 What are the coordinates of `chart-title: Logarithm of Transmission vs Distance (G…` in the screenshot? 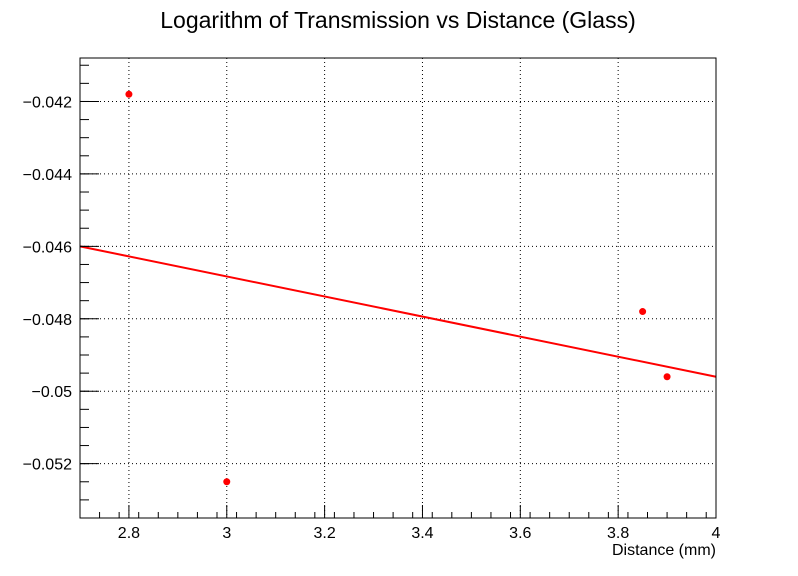 It's located at (398, 20).